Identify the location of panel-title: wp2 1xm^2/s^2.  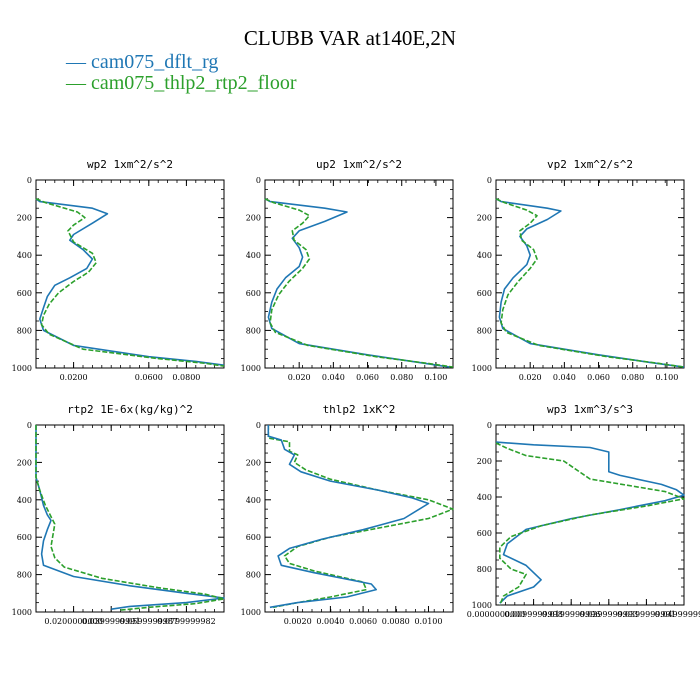
(130, 164).